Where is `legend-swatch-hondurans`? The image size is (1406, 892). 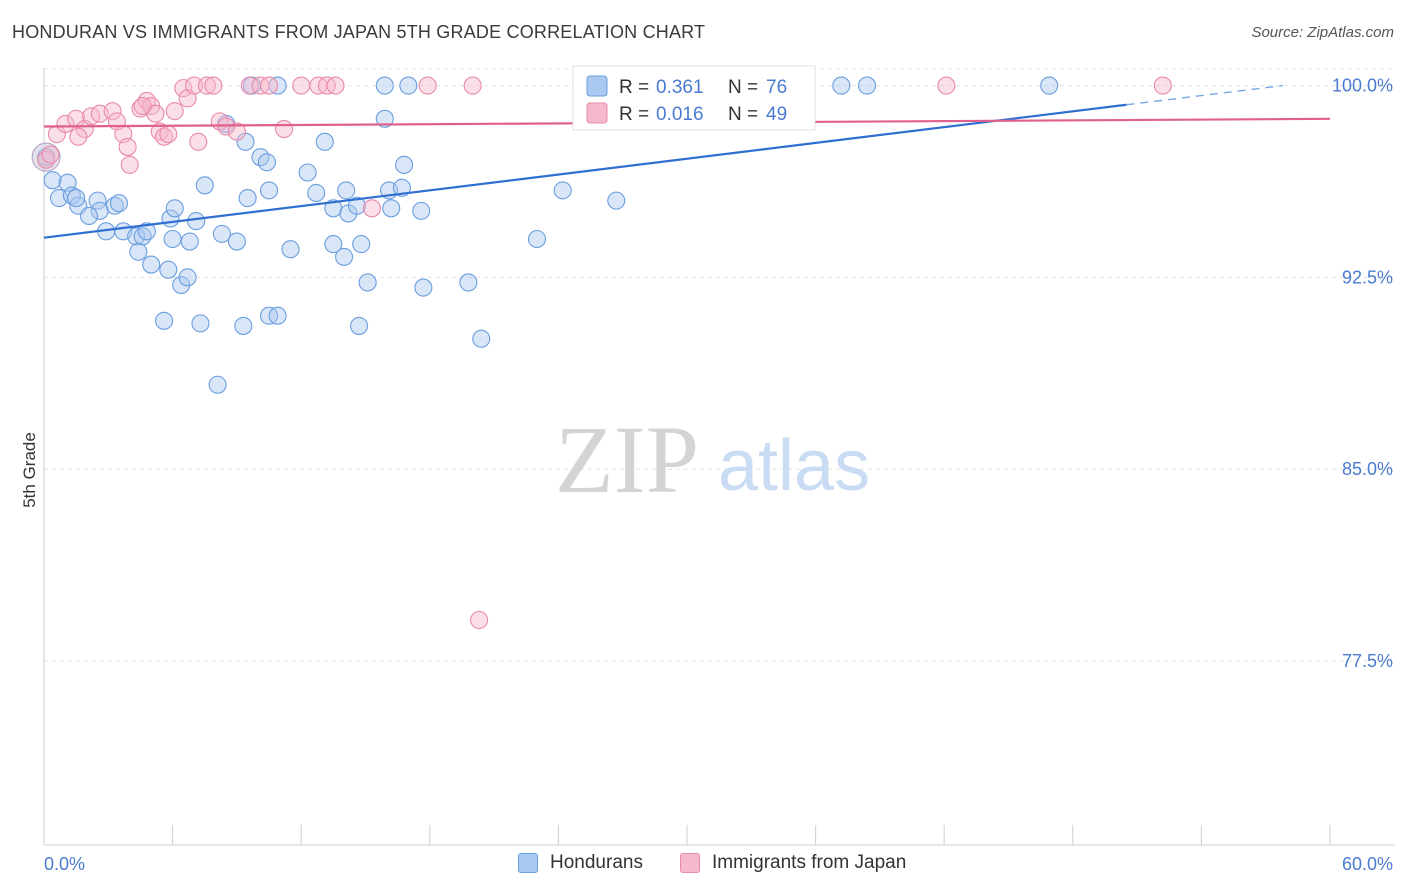
legend-swatch-hondurans is located at coordinates (528, 863).